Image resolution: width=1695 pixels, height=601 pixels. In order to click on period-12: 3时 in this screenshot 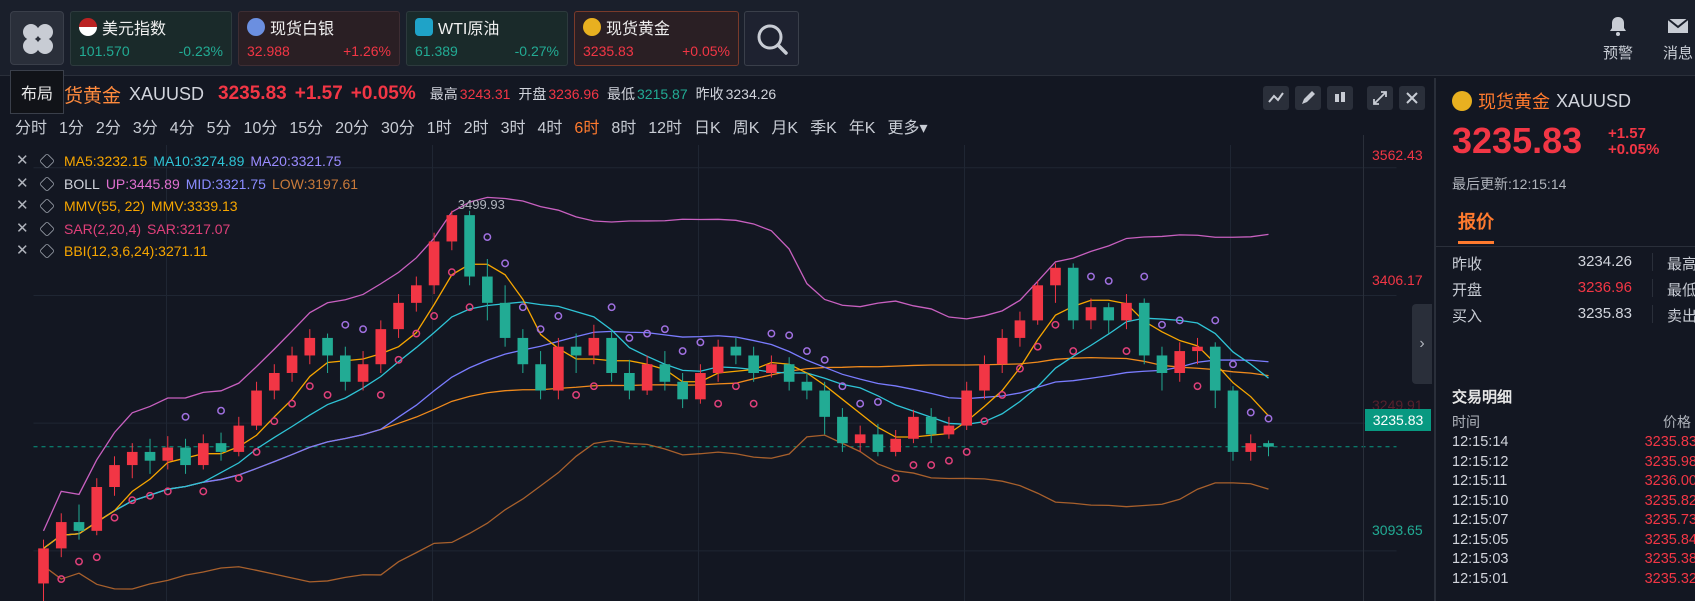, I will do `click(513, 128)`.